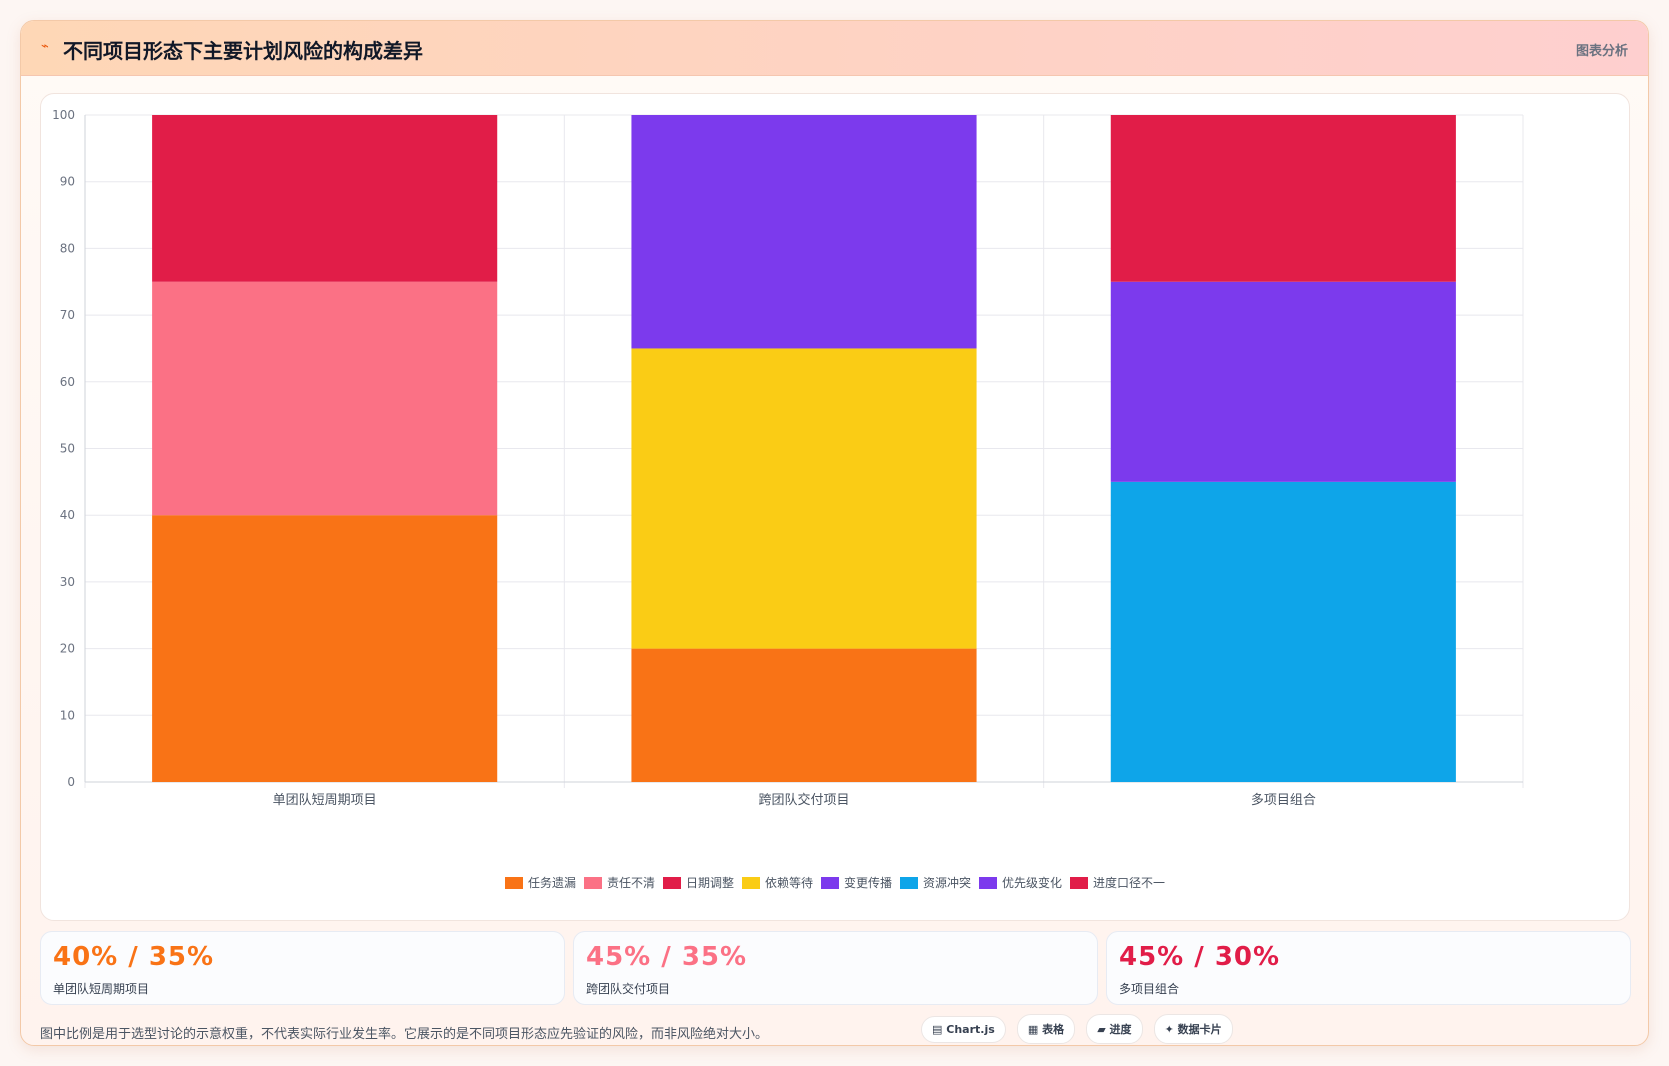 The image size is (1669, 1066). What do you see at coordinates (67, 382) in the screenshot?
I see `y-tick-label: 60` at bounding box center [67, 382].